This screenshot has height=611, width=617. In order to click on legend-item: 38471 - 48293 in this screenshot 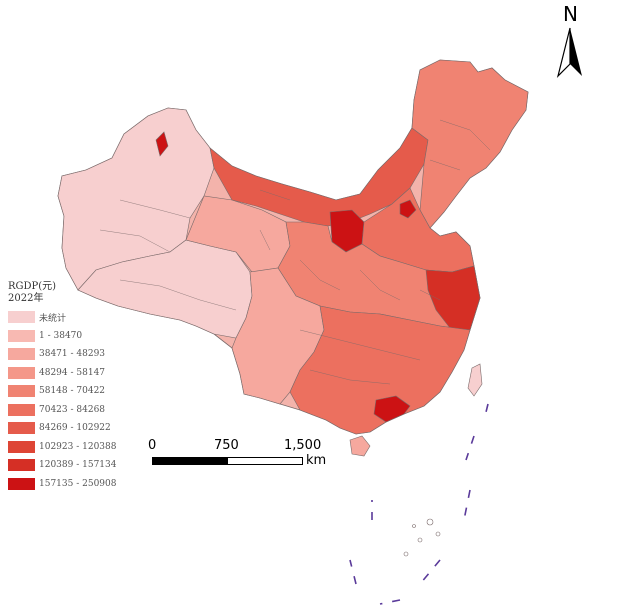, I will do `click(78, 354)`.